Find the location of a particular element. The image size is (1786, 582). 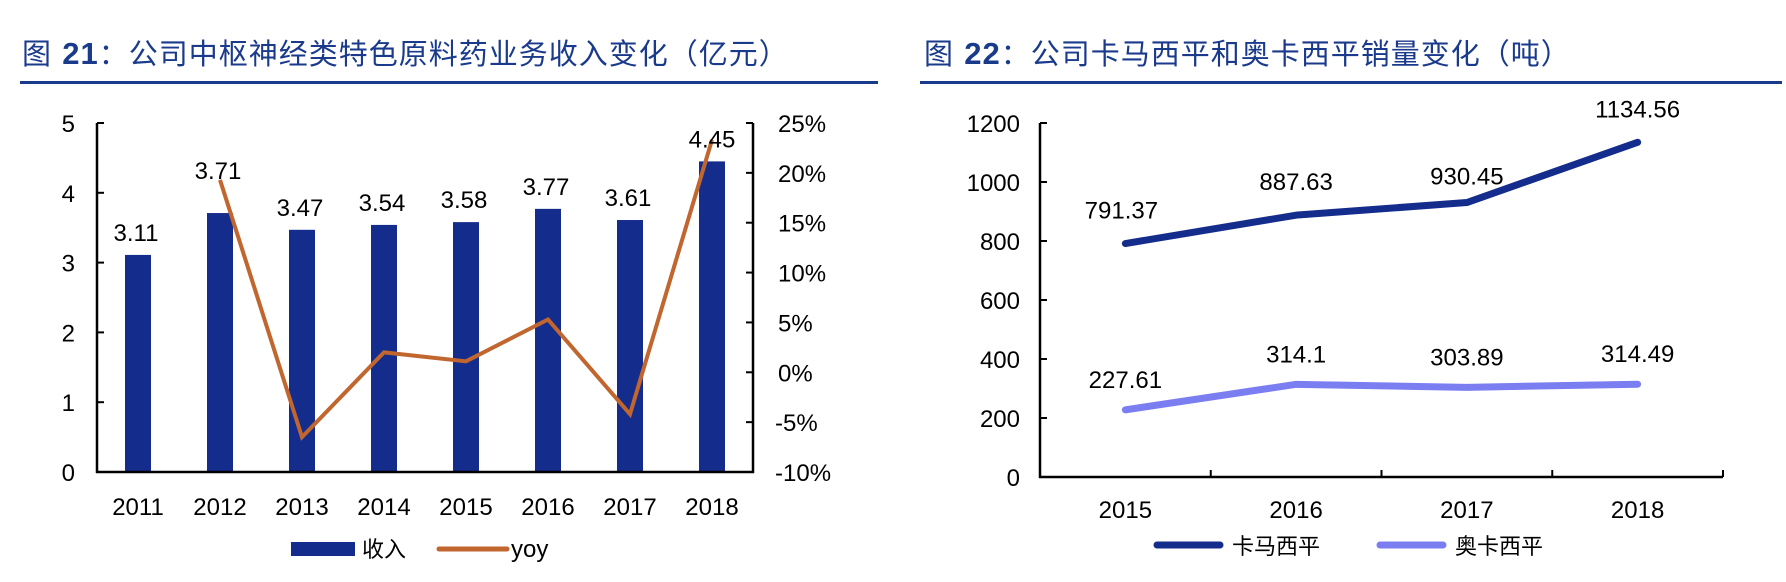

revenue-data-label: 3.77 is located at coordinates (546, 187).